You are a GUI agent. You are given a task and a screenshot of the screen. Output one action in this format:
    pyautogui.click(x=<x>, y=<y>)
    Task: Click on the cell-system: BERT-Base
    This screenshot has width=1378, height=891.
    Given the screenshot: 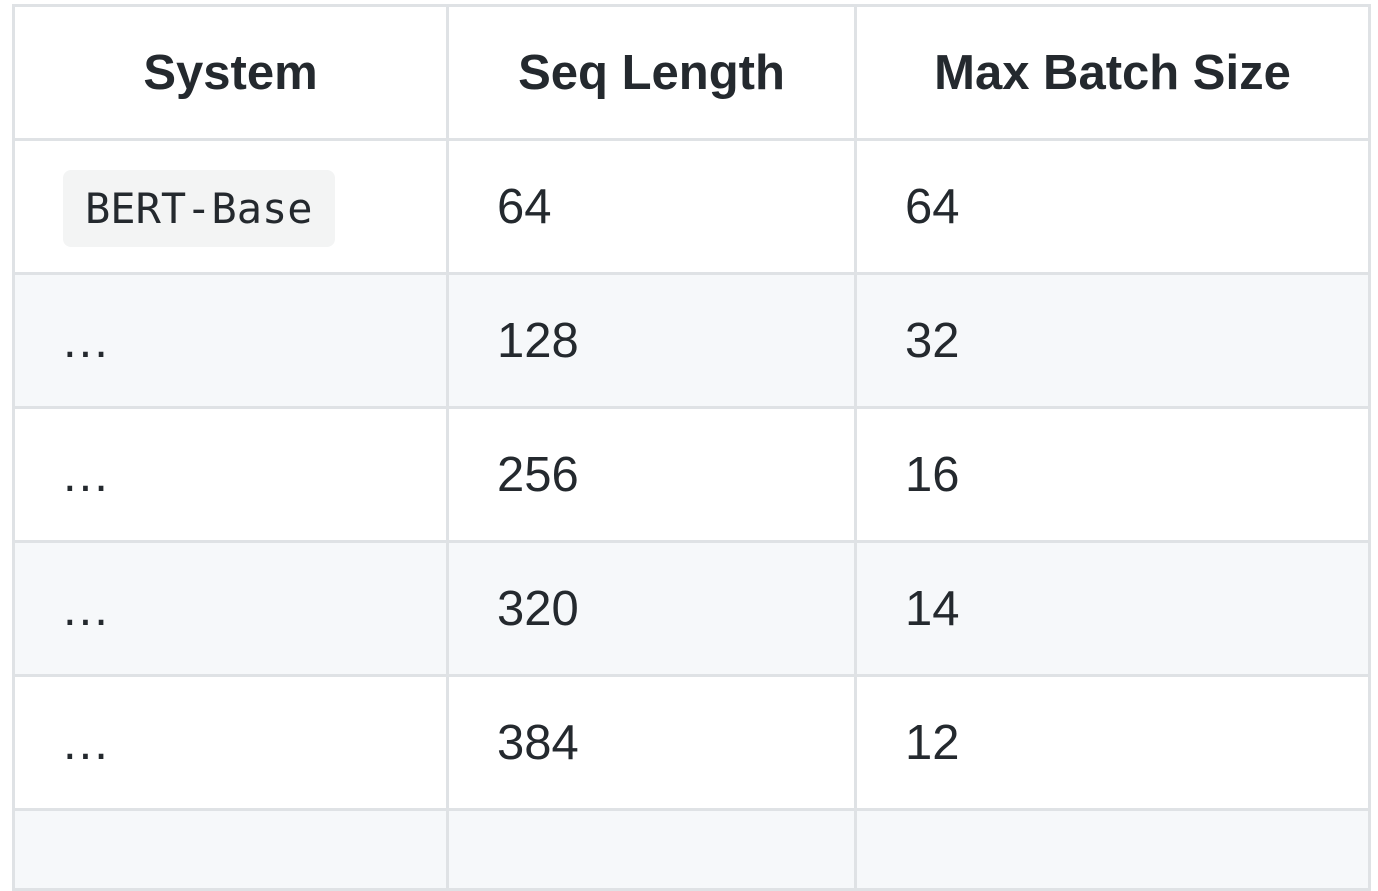 What is the action you would take?
    pyautogui.click(x=230, y=206)
    